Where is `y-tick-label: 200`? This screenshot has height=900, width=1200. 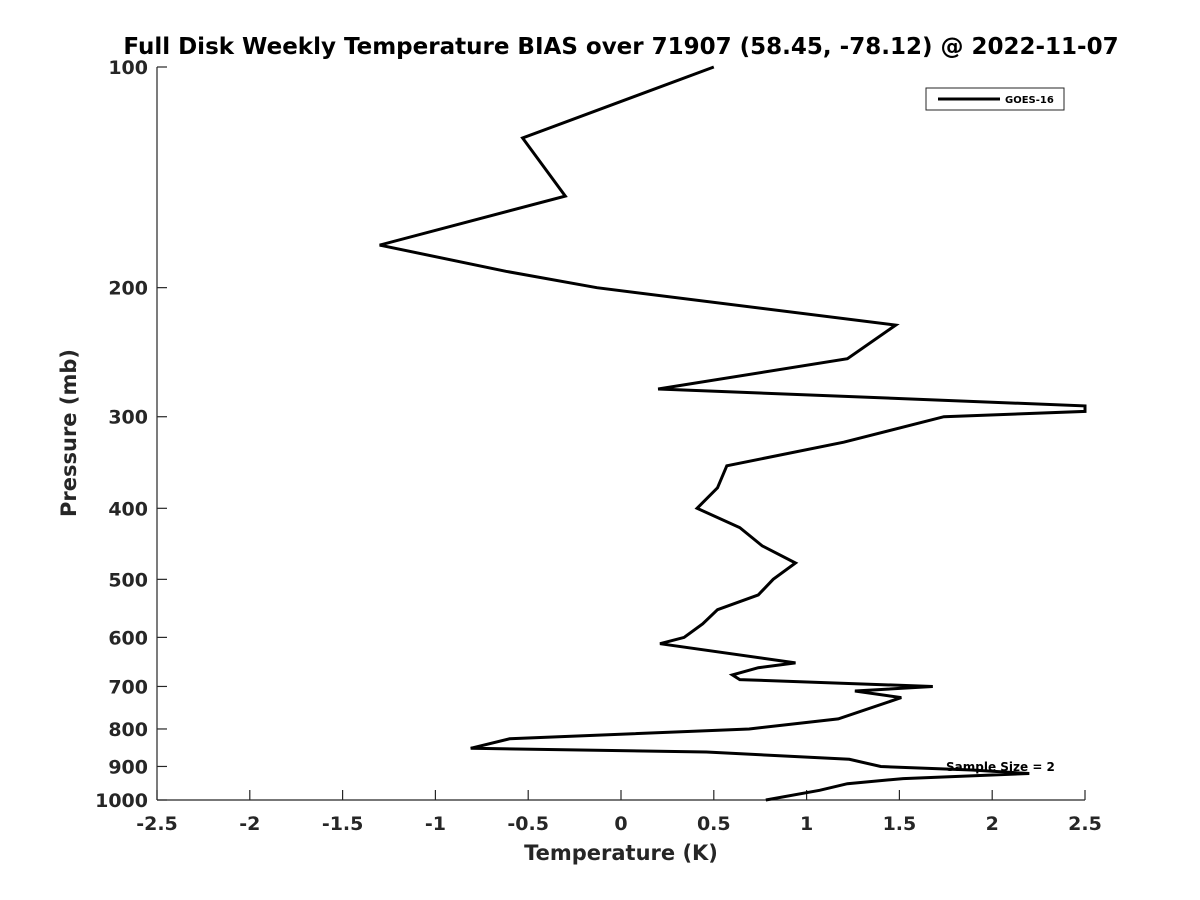 y-tick-label: 200 is located at coordinates (128, 289).